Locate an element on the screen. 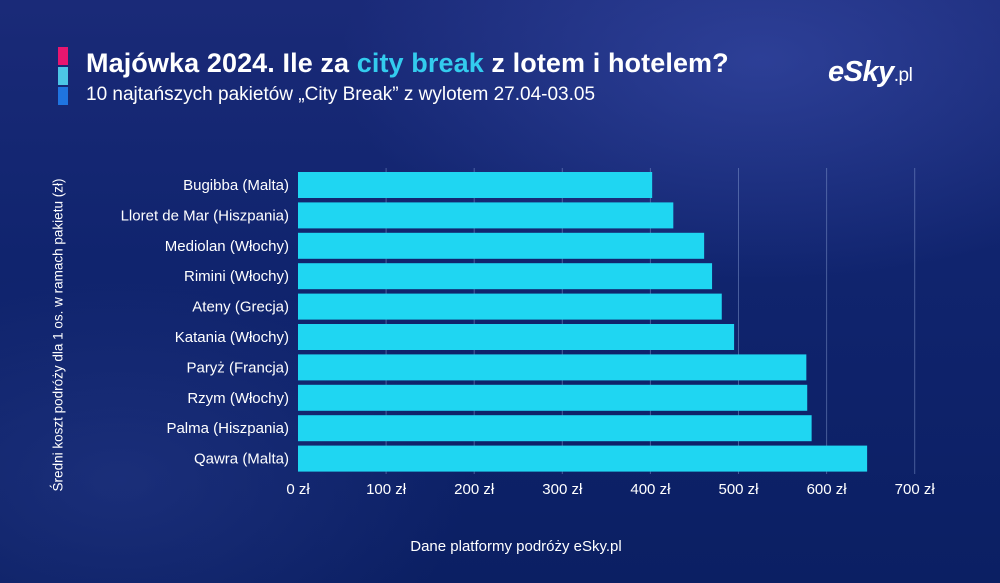 This screenshot has height=583, width=1000. title-highlight: city break is located at coordinates (420, 63).